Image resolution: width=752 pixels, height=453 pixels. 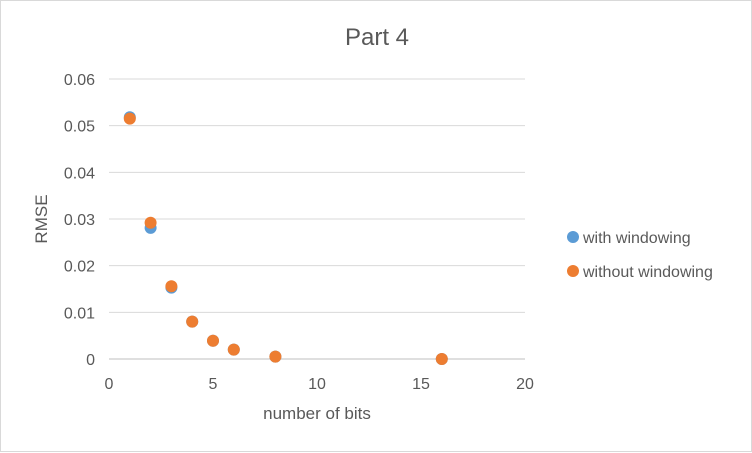 What do you see at coordinates (213, 384) in the screenshot?
I see `x-tick-label: 5` at bounding box center [213, 384].